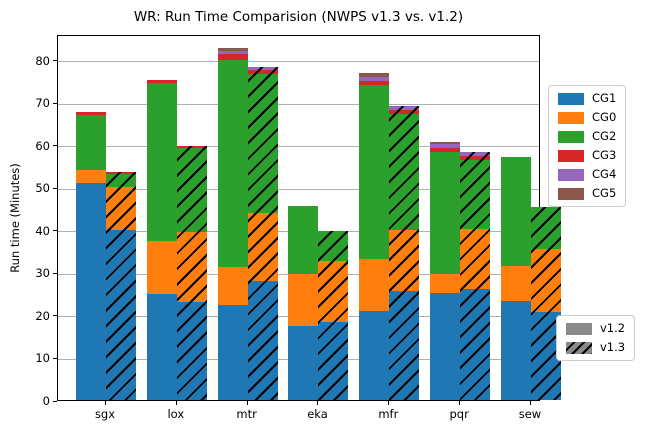 Image resolution: width=648 pixels, height=435 pixels. I want to click on bar-segment-eka-v1.2-CG2, so click(303, 240).